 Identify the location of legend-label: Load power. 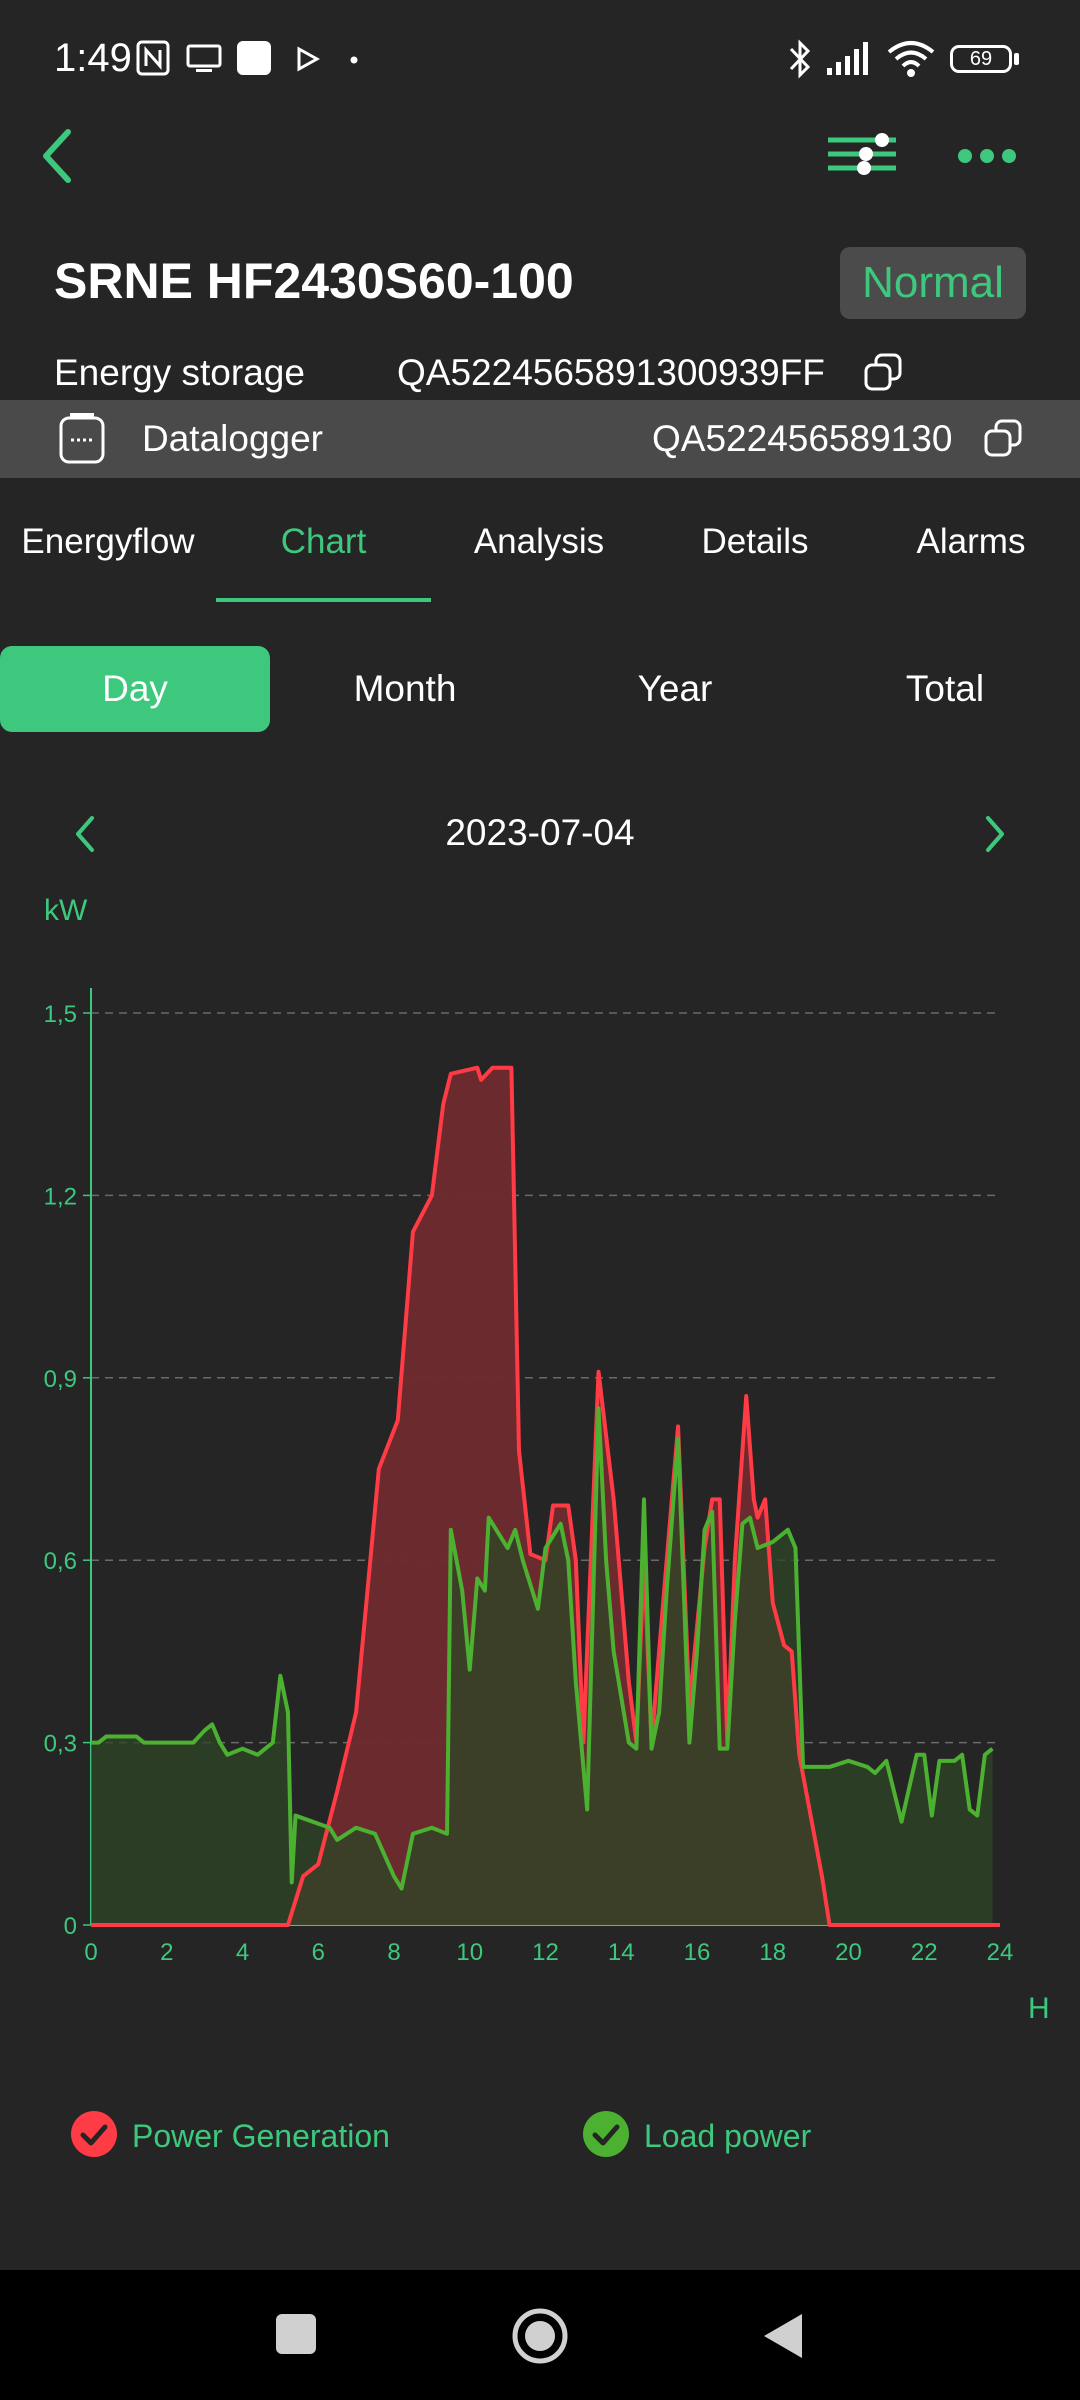
(728, 2136).